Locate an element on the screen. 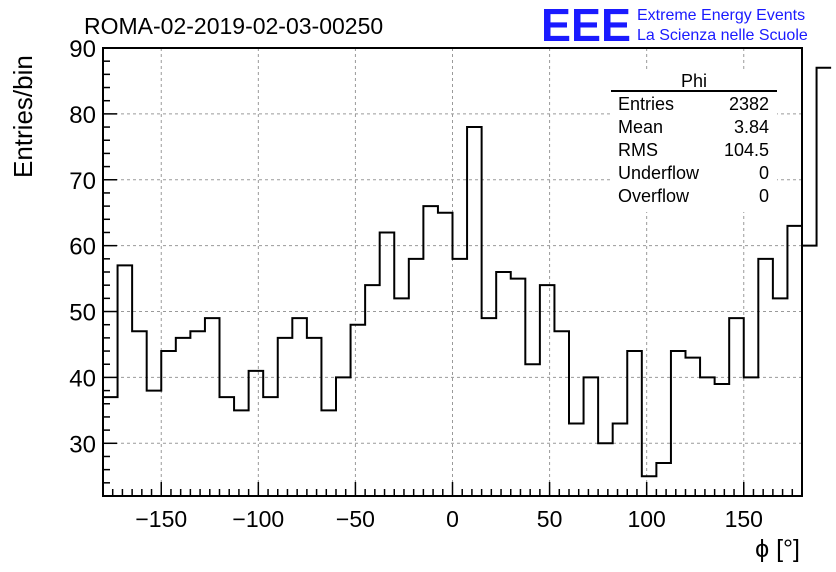 This screenshot has height=572, width=836. run-title: ROMA-02-2019-02-03-00250 is located at coordinates (233, 26).